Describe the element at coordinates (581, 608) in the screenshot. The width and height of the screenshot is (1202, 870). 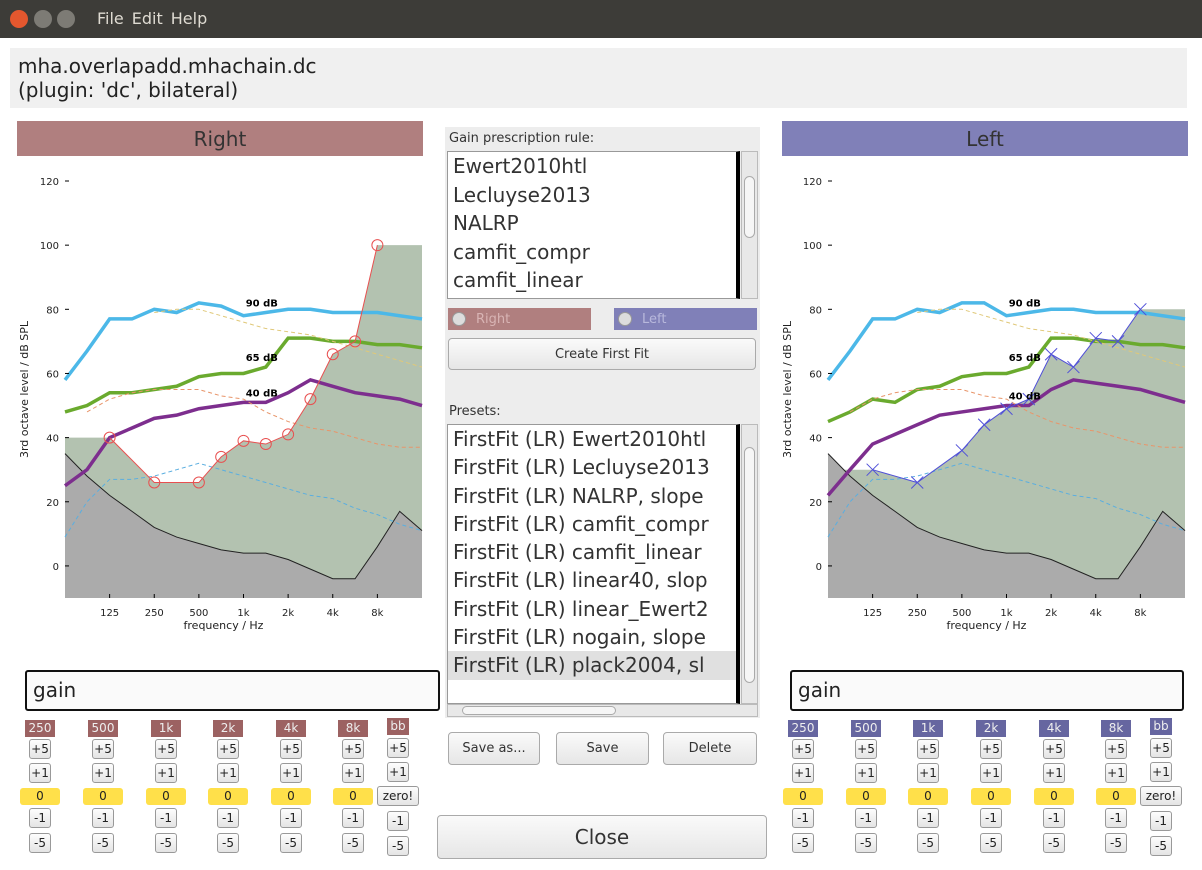
I see `preset-item: FirstFit (LR) linear_Ewert2` at that location.